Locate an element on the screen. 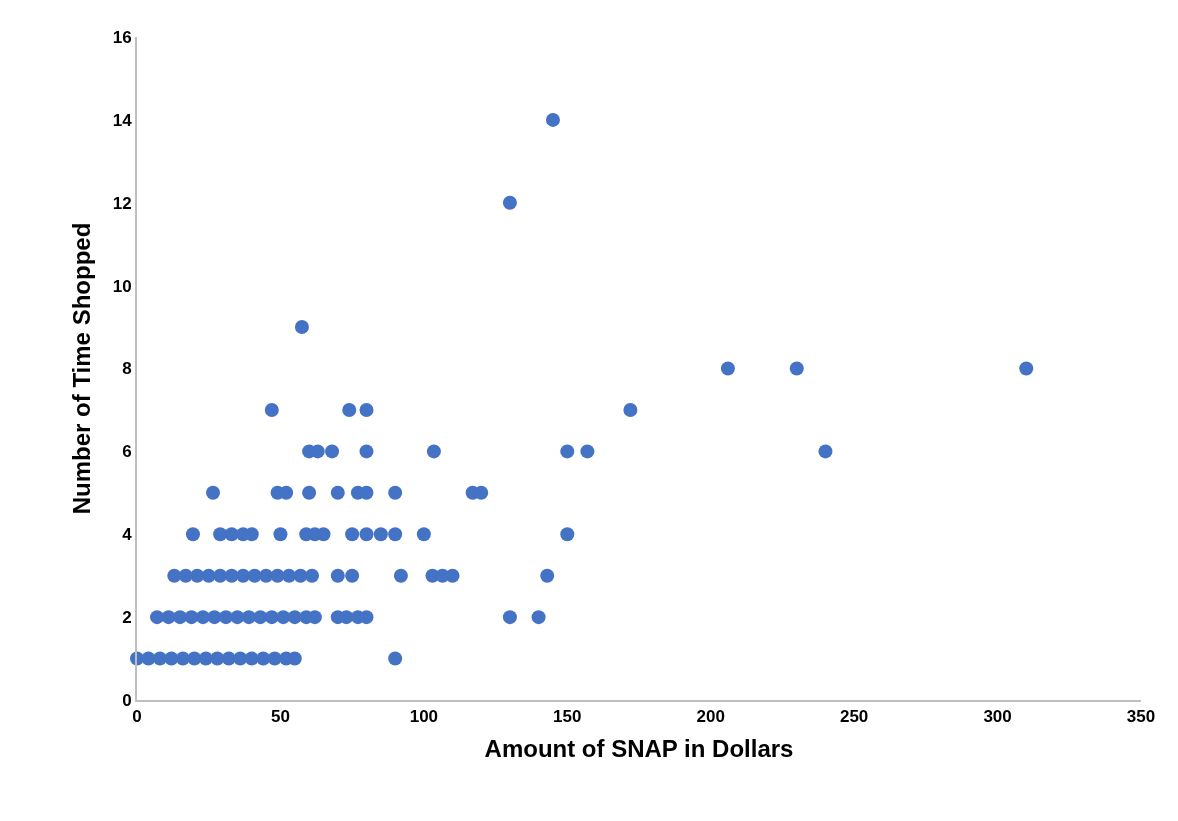 The width and height of the screenshot is (1178, 821). x-tick-label: 300 is located at coordinates (997, 717).